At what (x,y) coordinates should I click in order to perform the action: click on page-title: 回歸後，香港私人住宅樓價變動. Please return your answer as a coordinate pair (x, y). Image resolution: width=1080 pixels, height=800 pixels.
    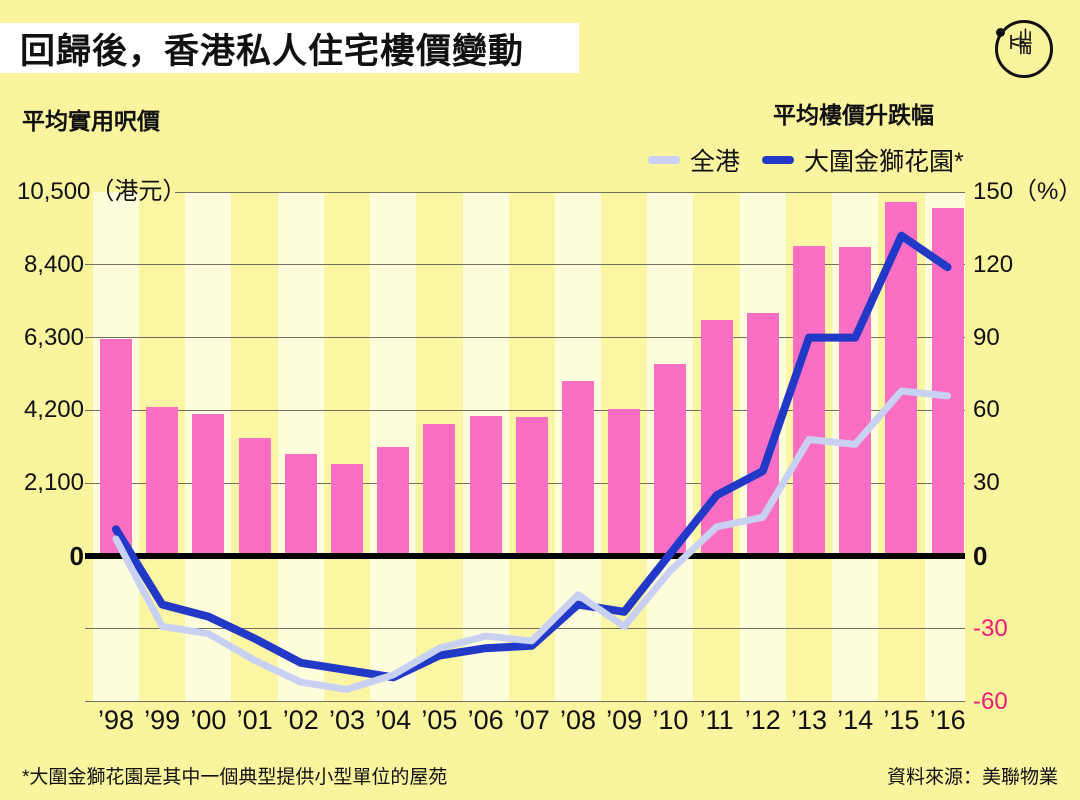
    Looking at the image, I should click on (272, 51).